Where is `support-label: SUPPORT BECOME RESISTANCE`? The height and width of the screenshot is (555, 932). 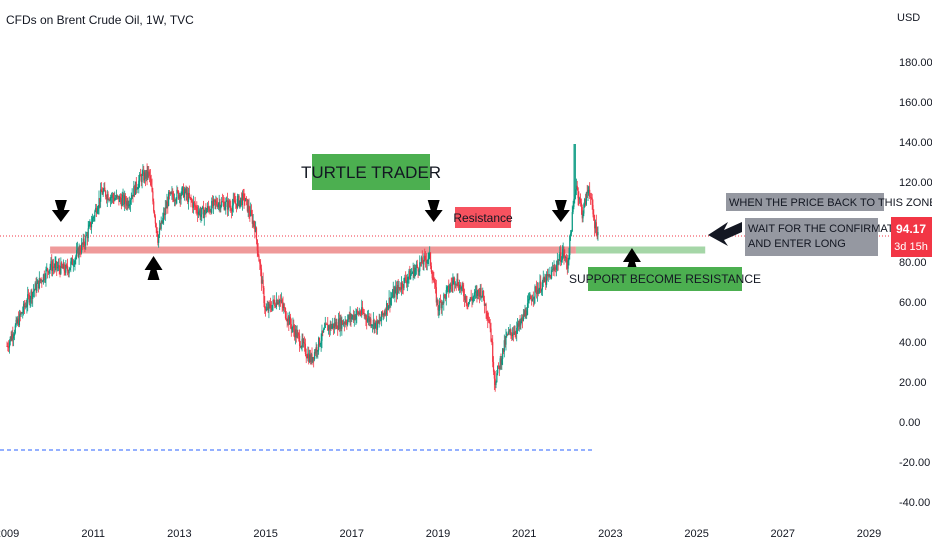
support-label: SUPPORT BECOME RESISTANCE is located at coordinates (665, 279).